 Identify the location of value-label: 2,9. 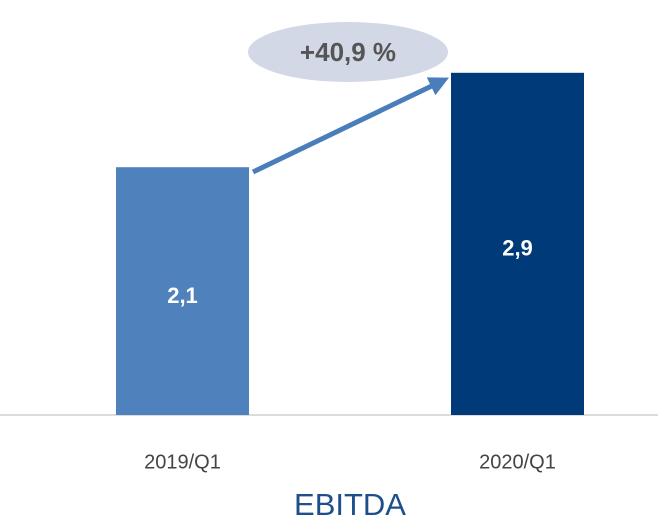
(517, 248).